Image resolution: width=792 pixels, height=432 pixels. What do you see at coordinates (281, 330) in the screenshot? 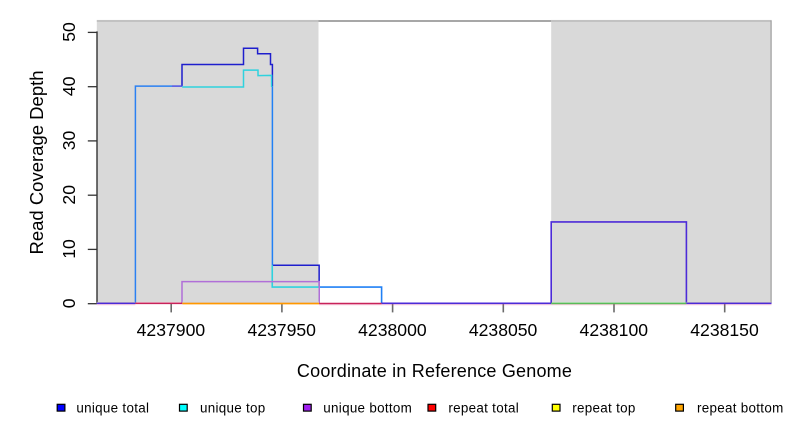
I see `svg-text: 4237950` at bounding box center [281, 330].